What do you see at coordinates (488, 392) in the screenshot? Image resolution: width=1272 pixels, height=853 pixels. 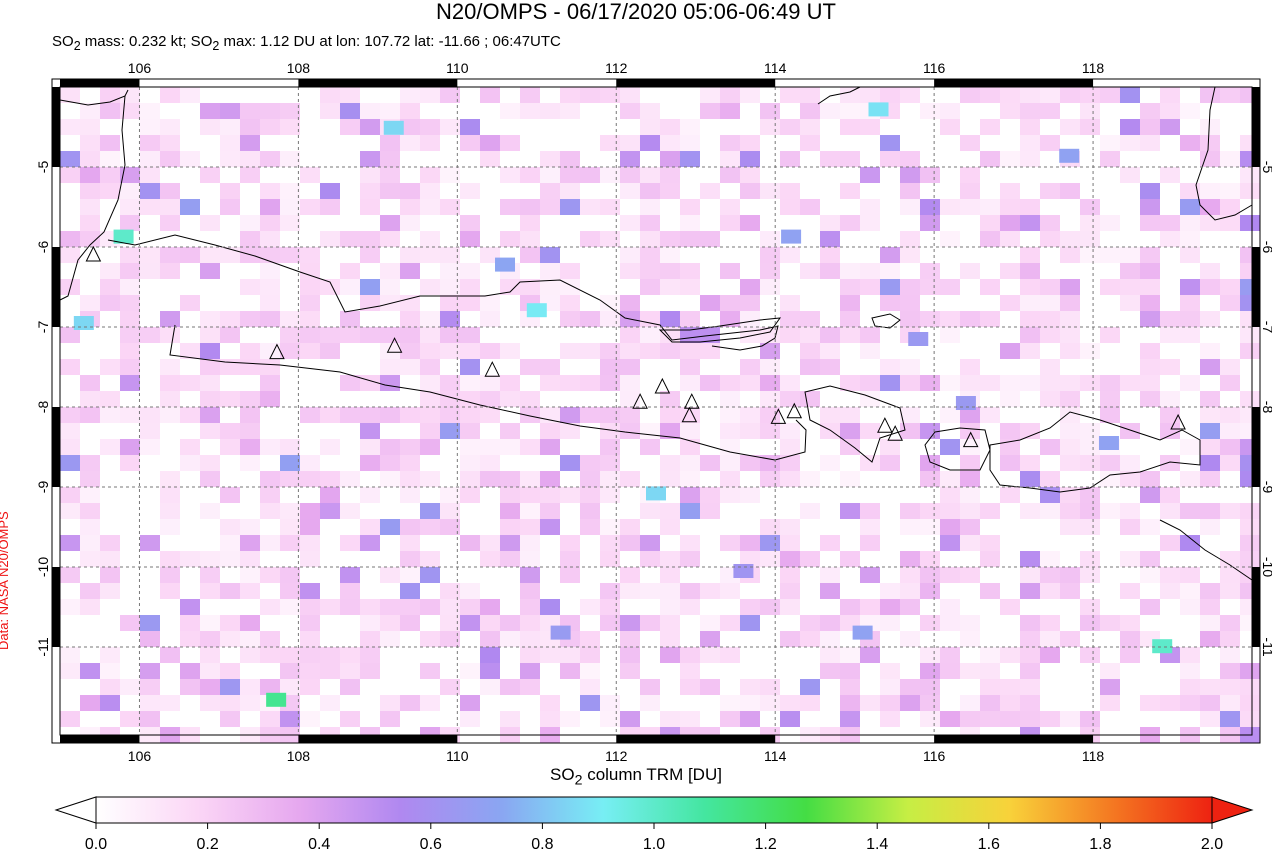 I see `coast-java-south` at bounding box center [488, 392].